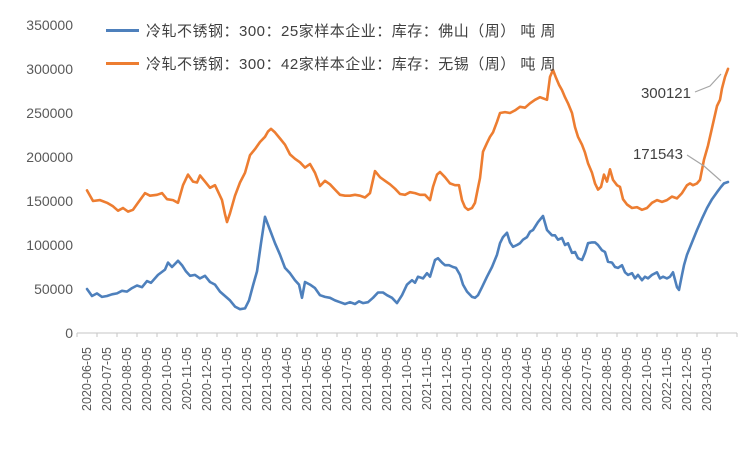 The height and width of the screenshot is (450, 750). I want to click on x-tick-label: 2021-07-05, so click(347, 379).